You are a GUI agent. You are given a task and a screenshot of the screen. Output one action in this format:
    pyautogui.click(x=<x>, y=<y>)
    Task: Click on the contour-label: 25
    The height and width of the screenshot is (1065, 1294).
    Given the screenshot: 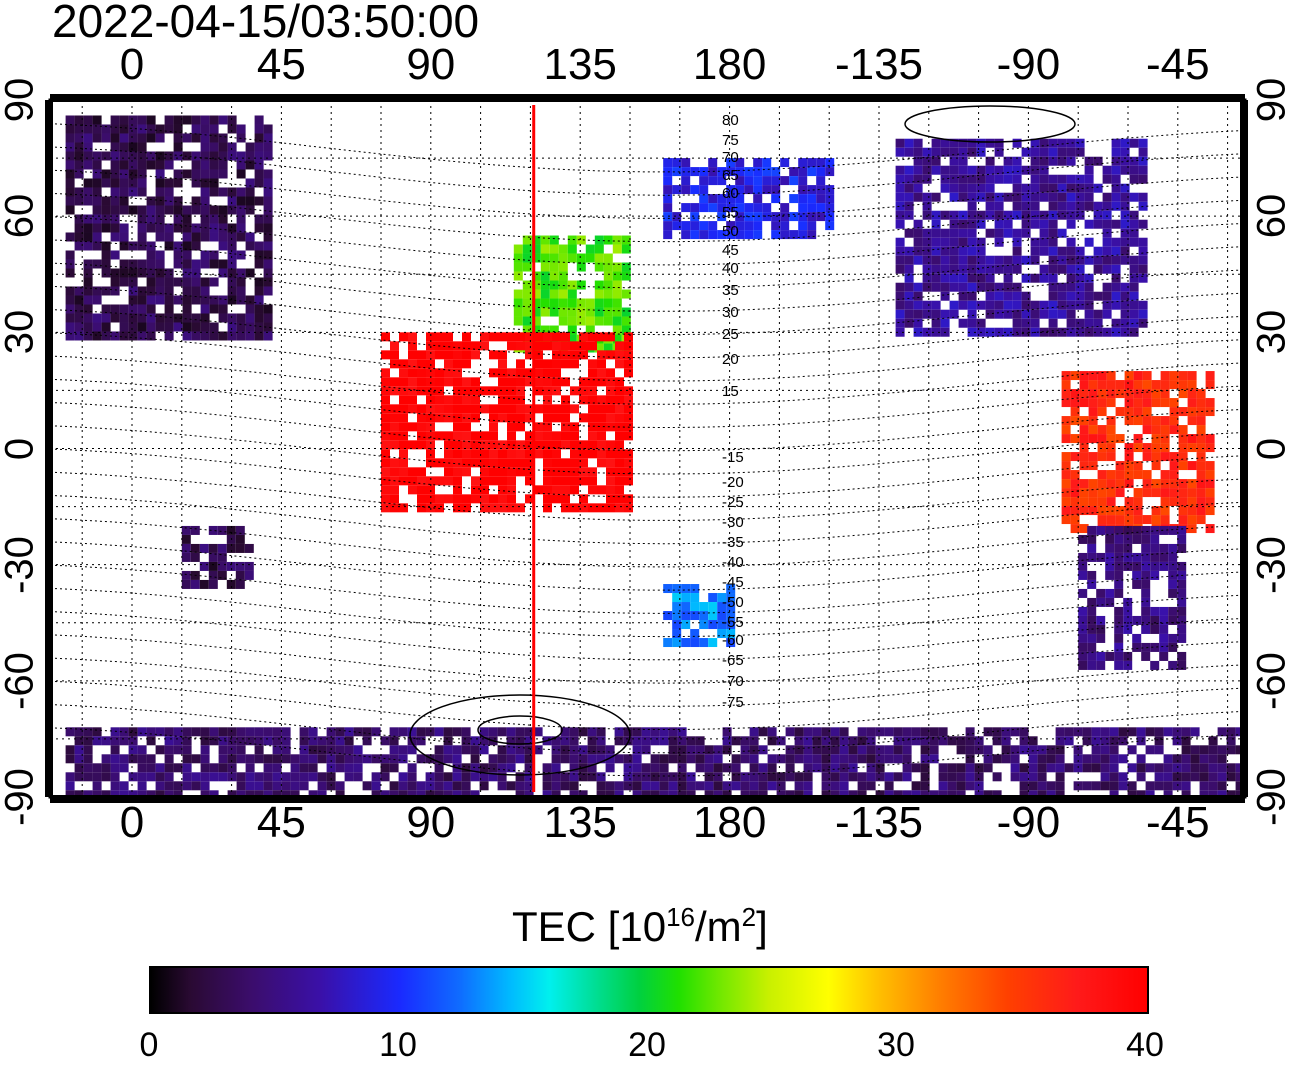 What is the action you would take?
    pyautogui.click(x=730, y=334)
    